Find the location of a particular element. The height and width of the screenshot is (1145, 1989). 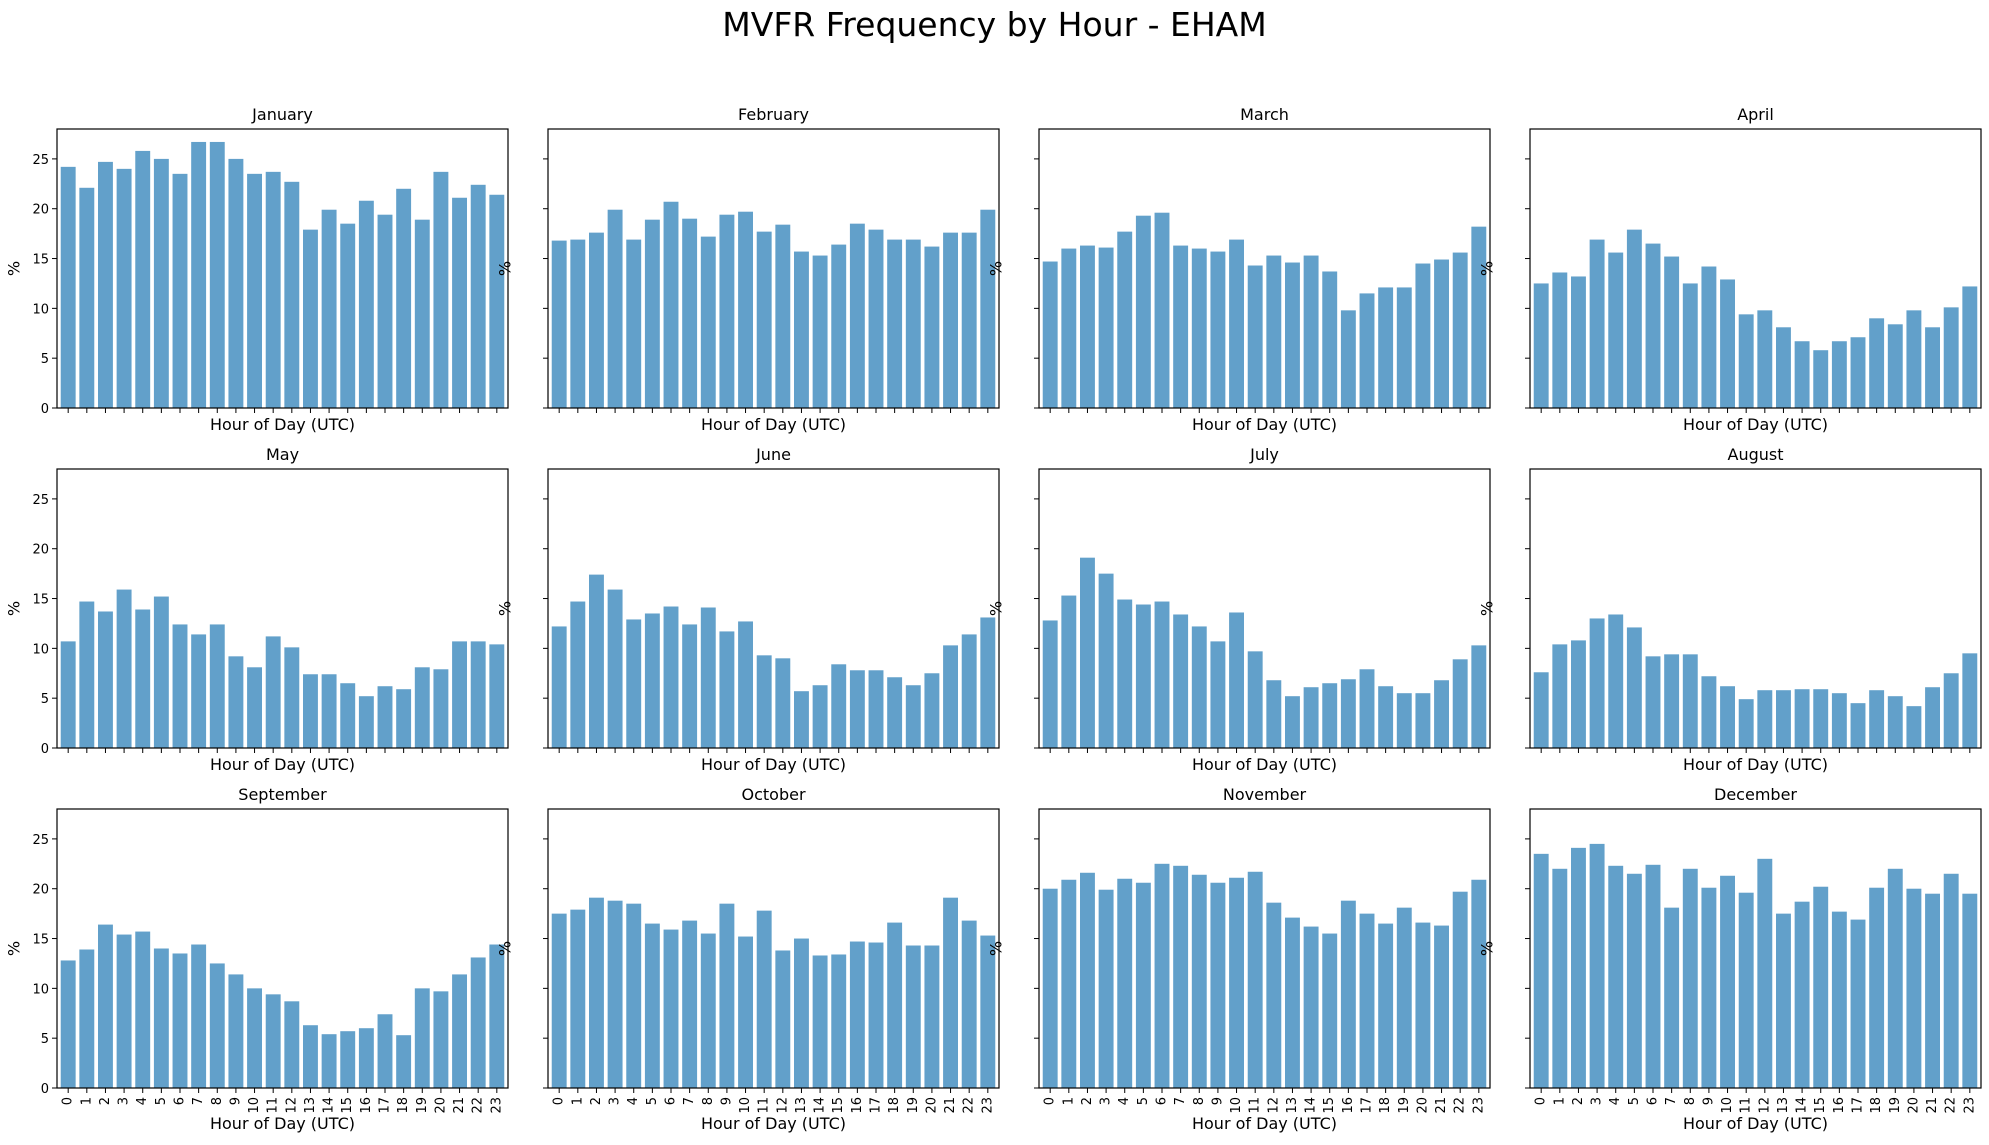

y-tick-label: 20 is located at coordinates (40, 550).